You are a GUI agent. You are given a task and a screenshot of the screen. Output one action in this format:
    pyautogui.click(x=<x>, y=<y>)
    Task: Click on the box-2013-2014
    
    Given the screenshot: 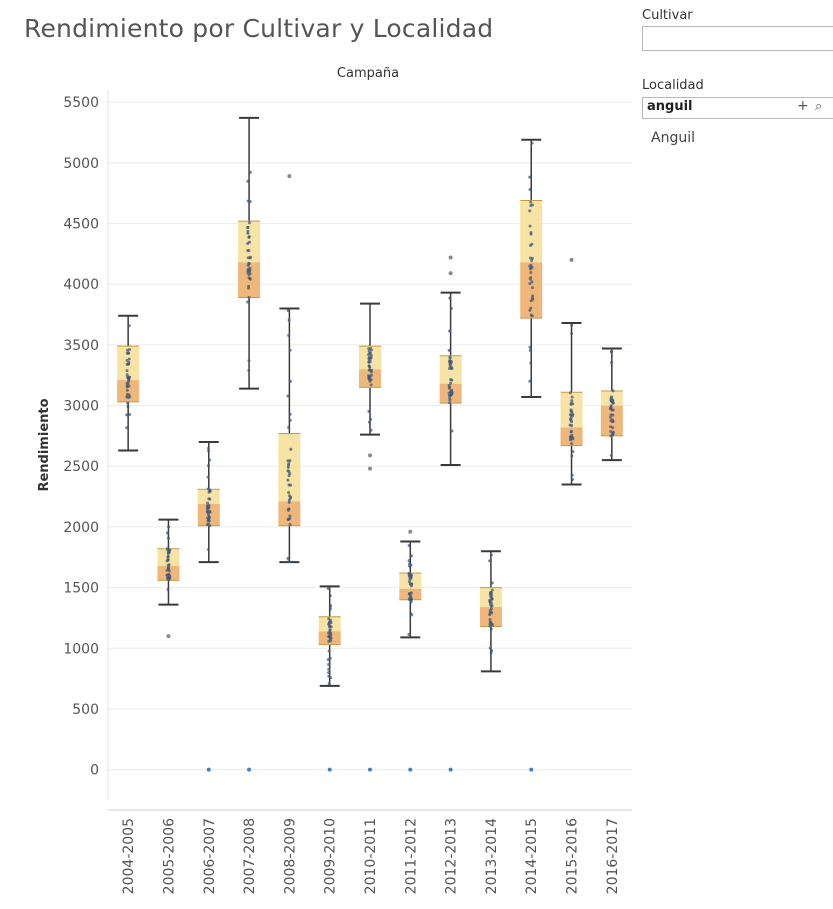 What is the action you would take?
    pyautogui.click(x=490, y=611)
    